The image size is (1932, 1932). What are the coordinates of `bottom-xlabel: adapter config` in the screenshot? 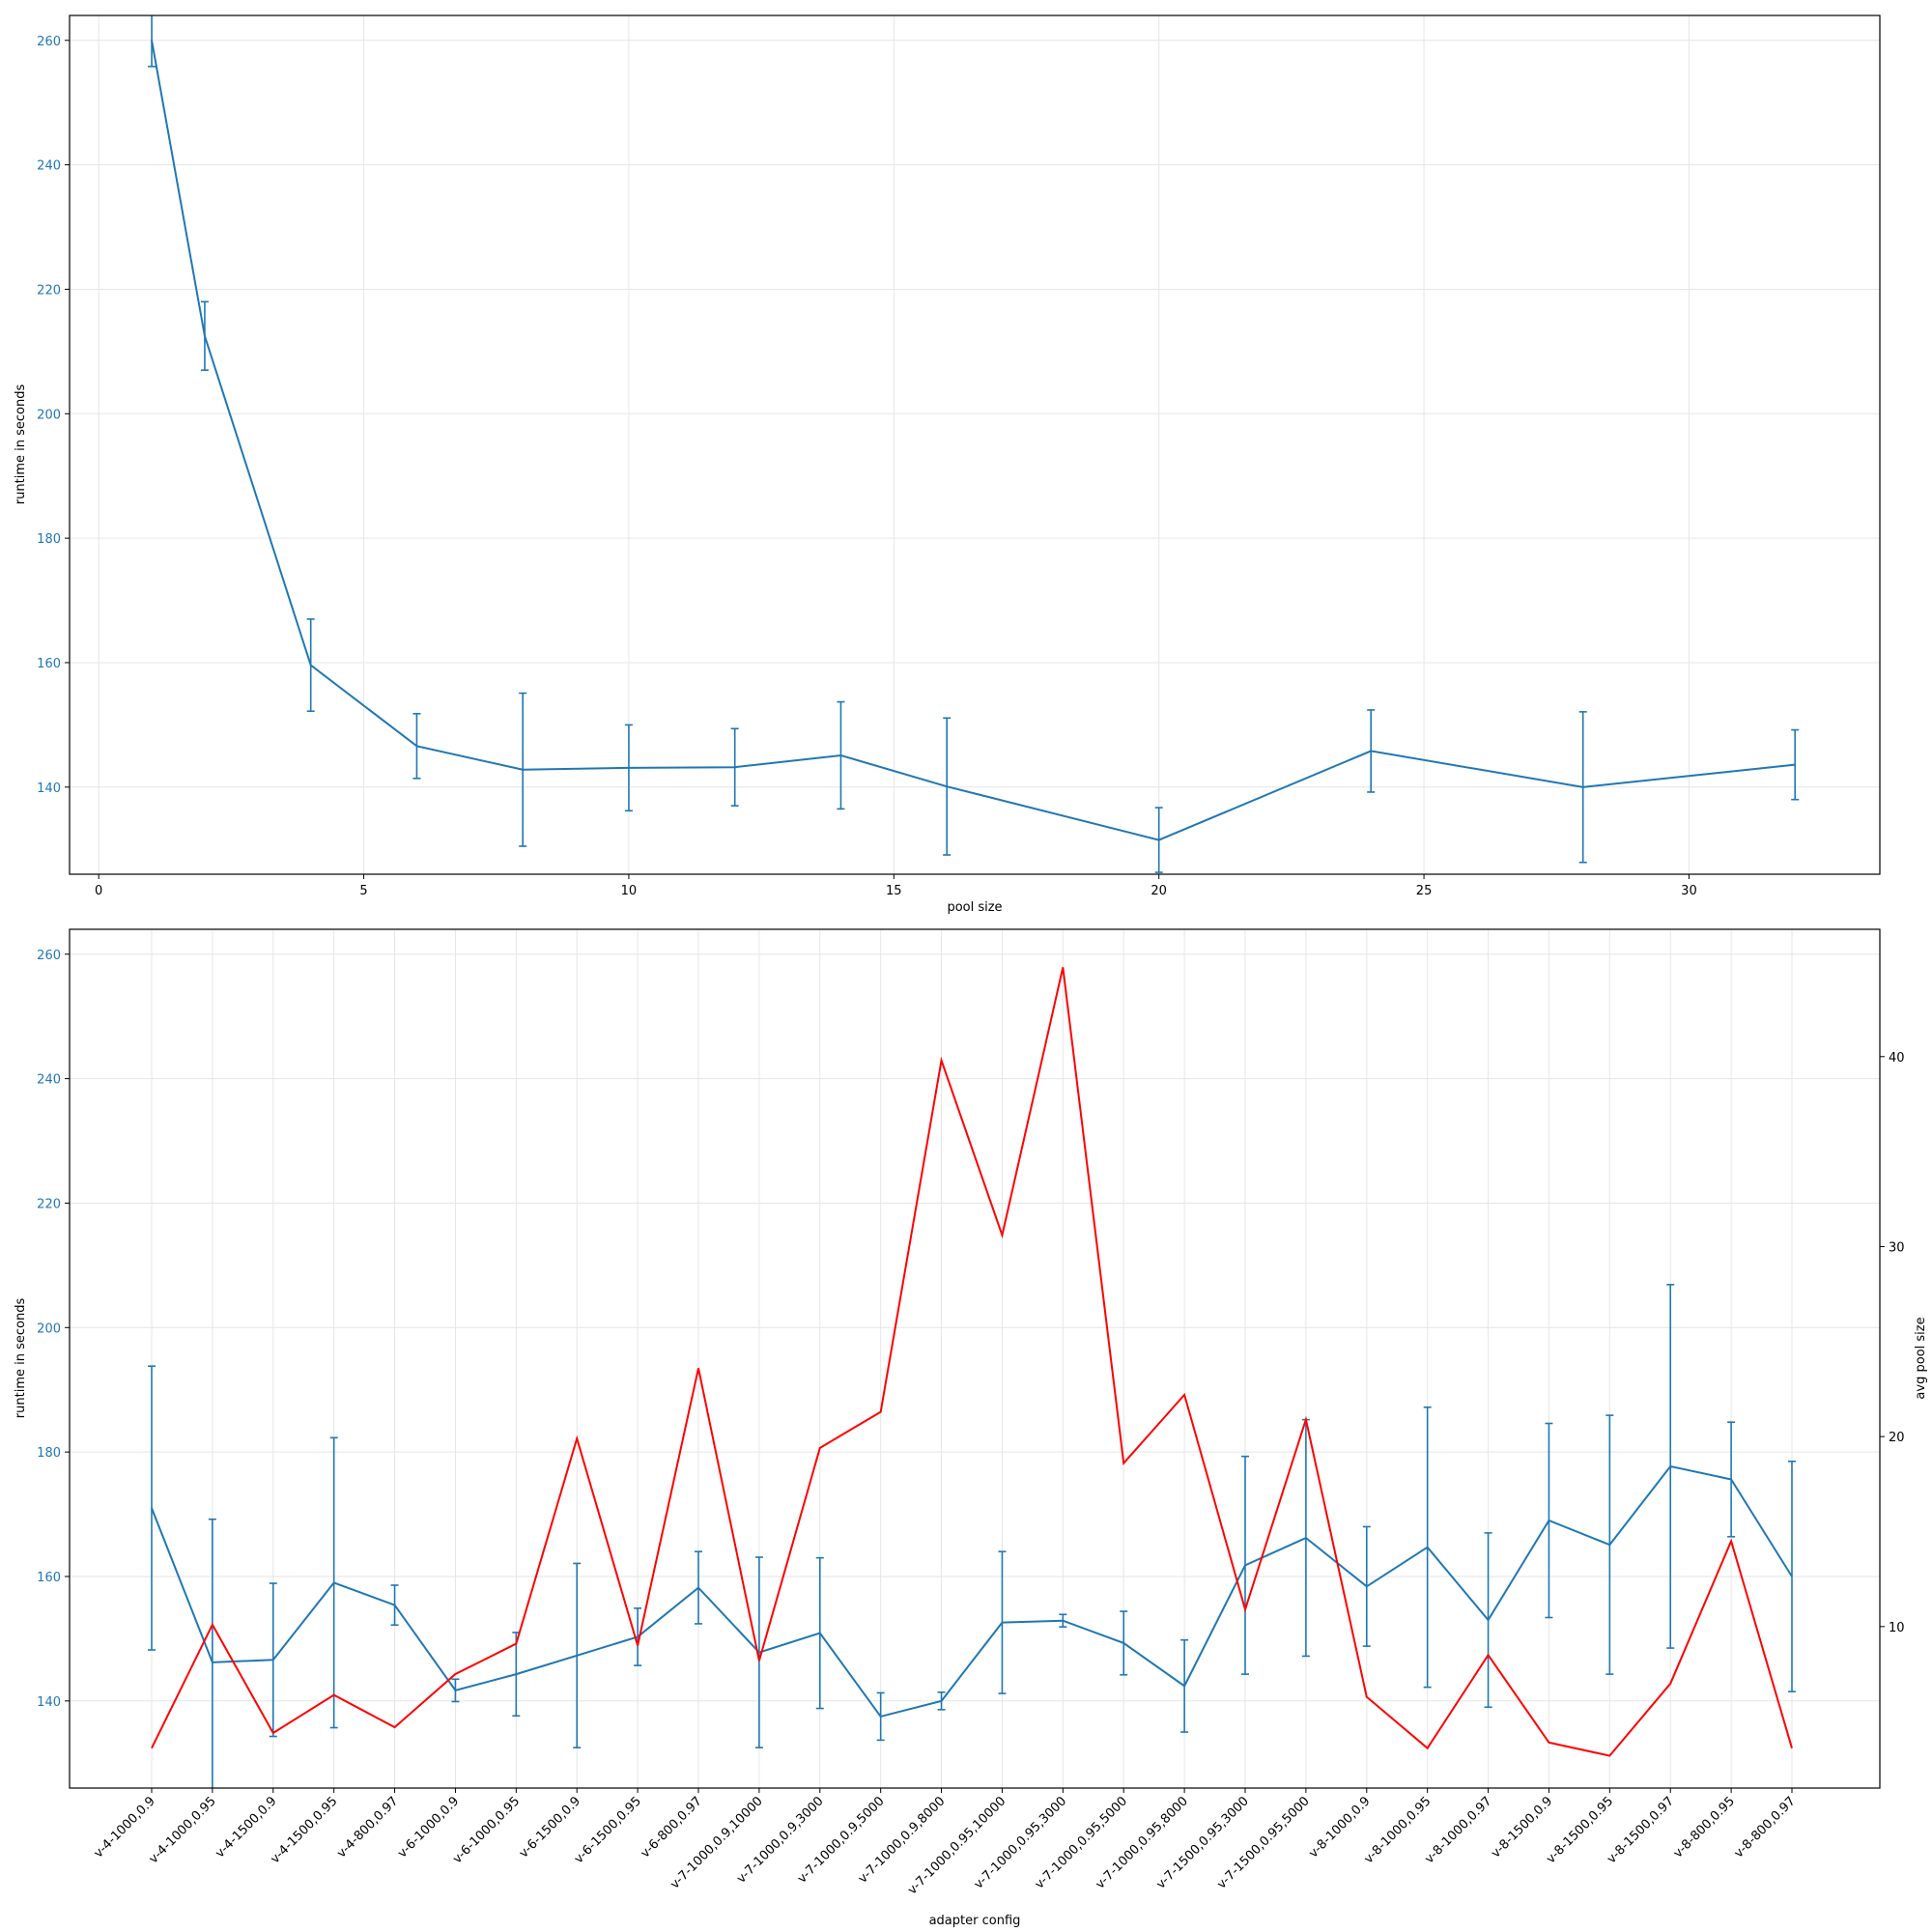 It's located at (975, 1921).